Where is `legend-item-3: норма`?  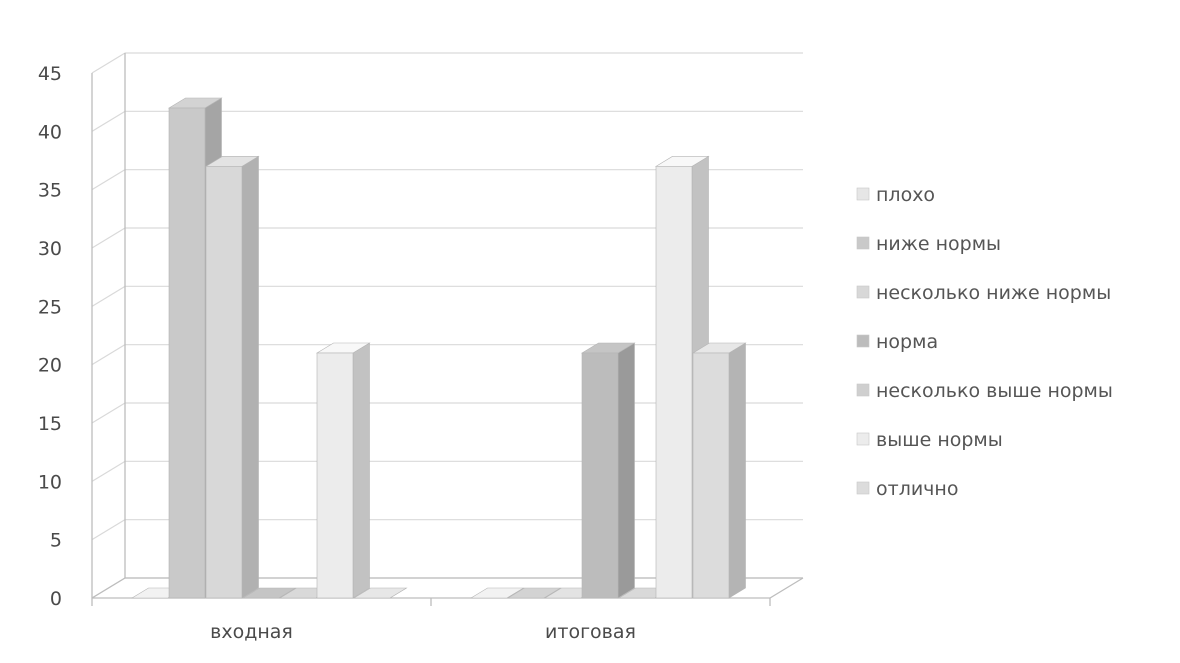 legend-item-3: норма is located at coordinates (897, 342).